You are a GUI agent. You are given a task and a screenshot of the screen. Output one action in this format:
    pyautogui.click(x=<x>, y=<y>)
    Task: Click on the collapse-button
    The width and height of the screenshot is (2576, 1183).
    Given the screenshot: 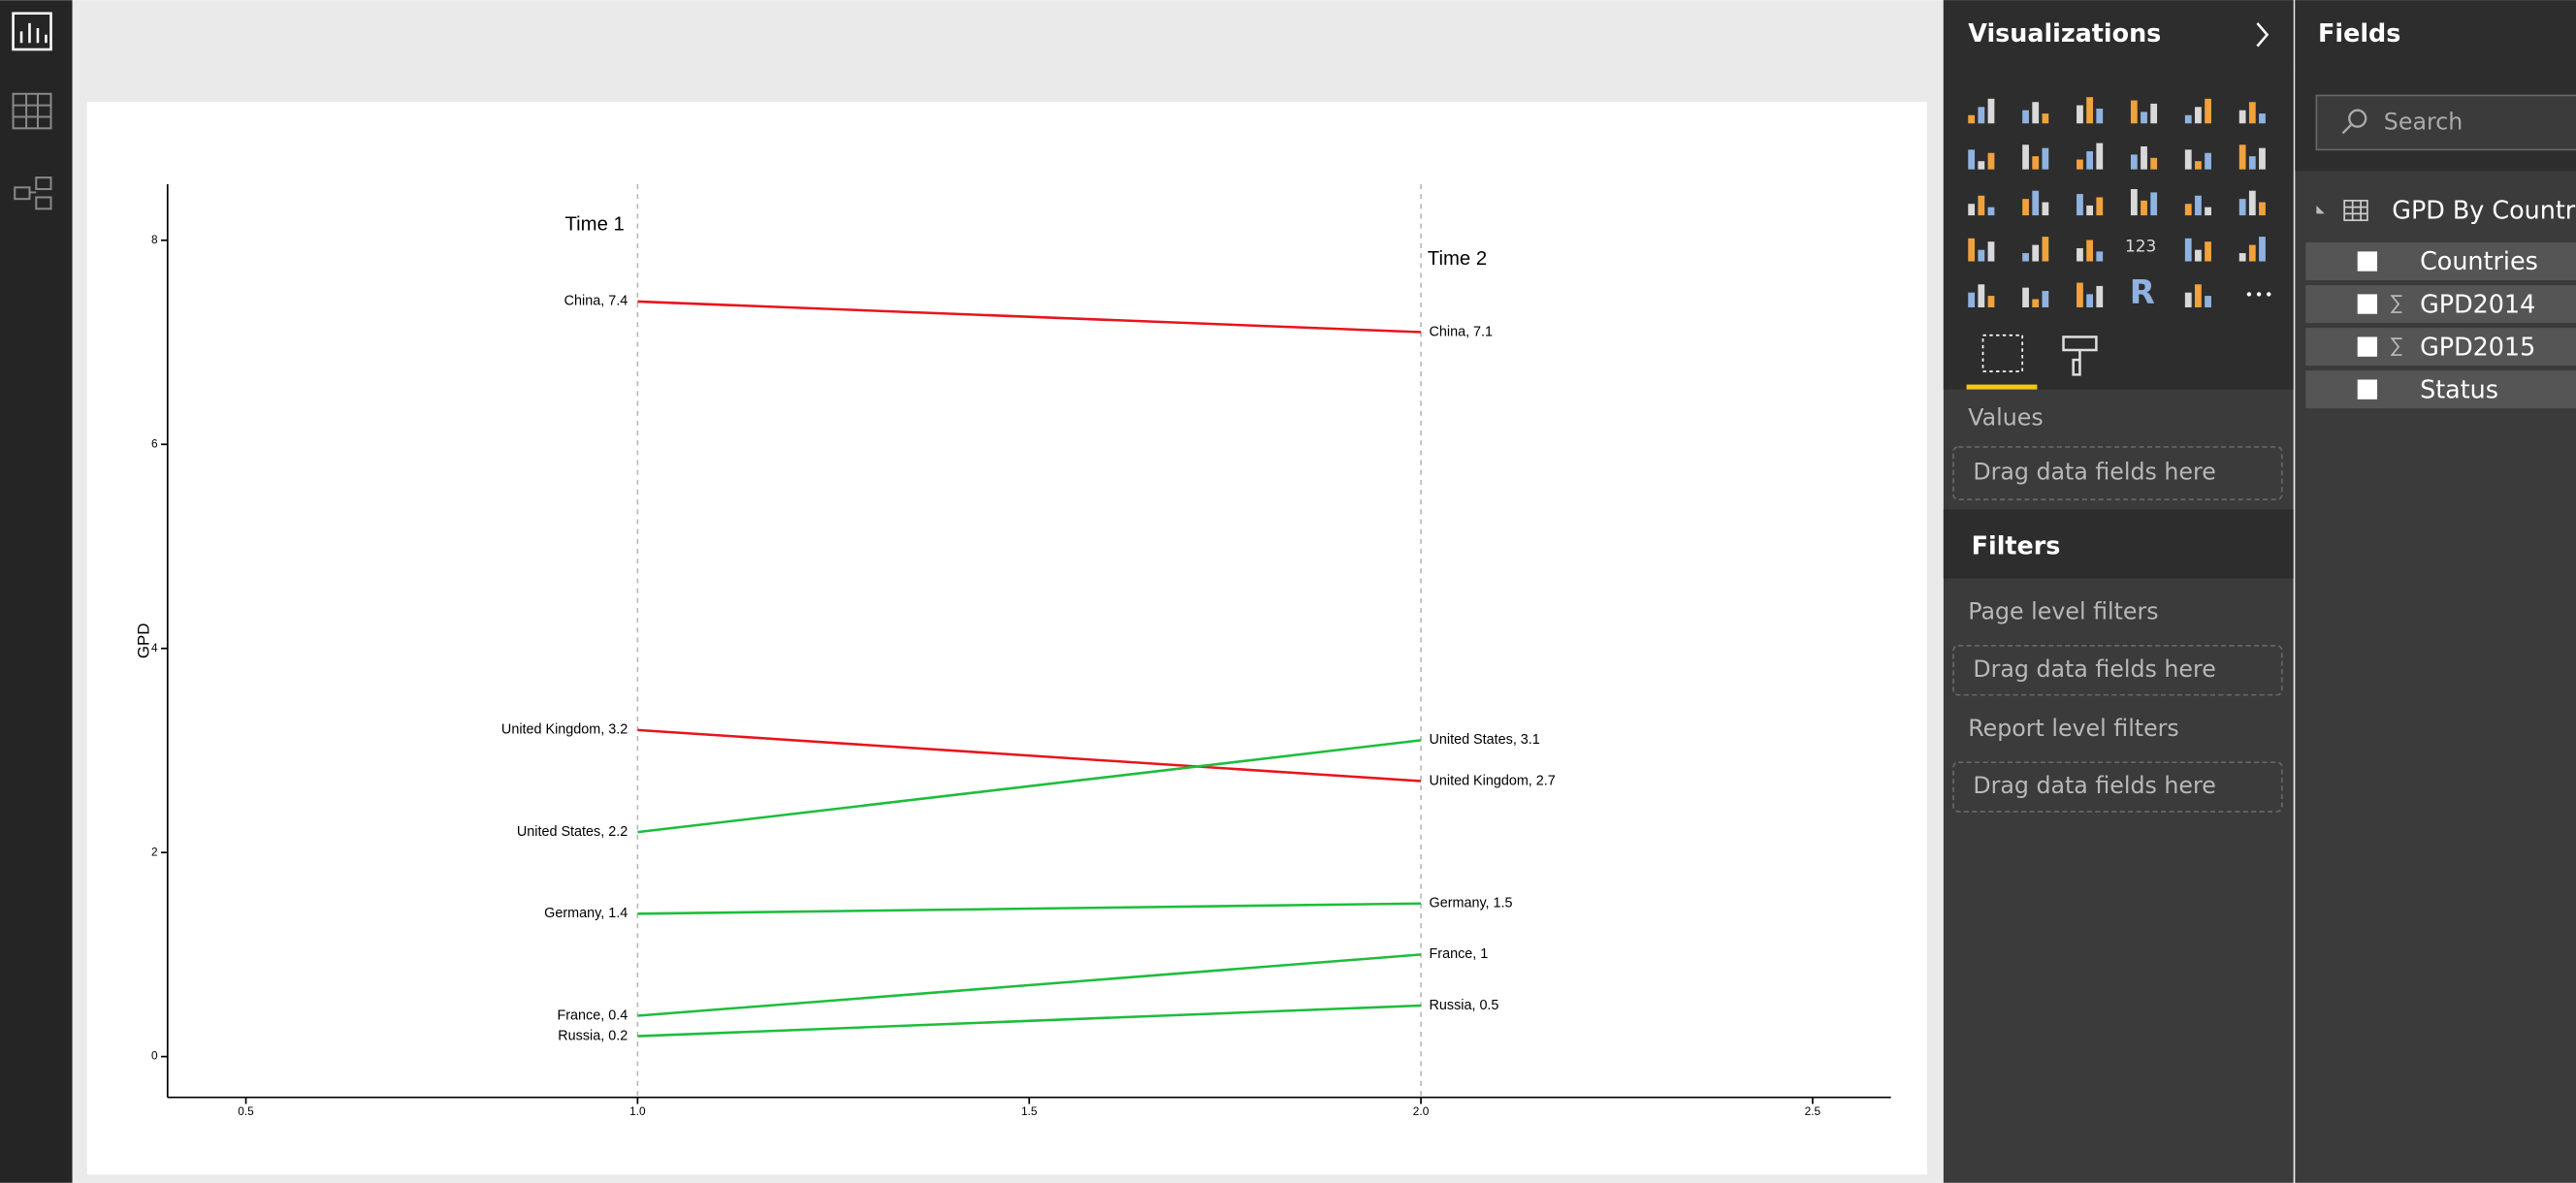 What is the action you would take?
    pyautogui.click(x=2263, y=35)
    